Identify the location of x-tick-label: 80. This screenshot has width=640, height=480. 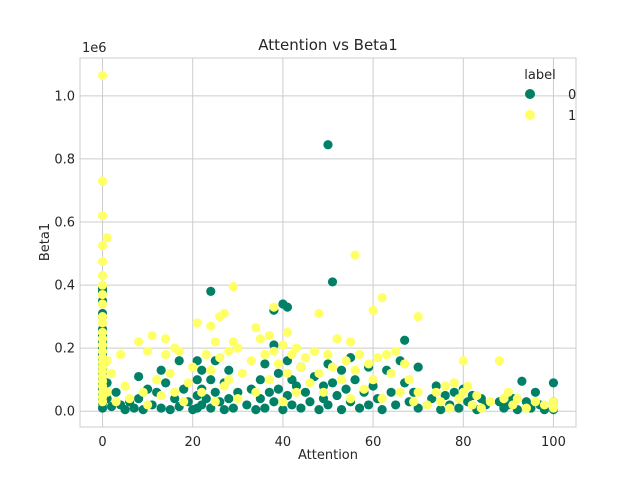
(463, 442).